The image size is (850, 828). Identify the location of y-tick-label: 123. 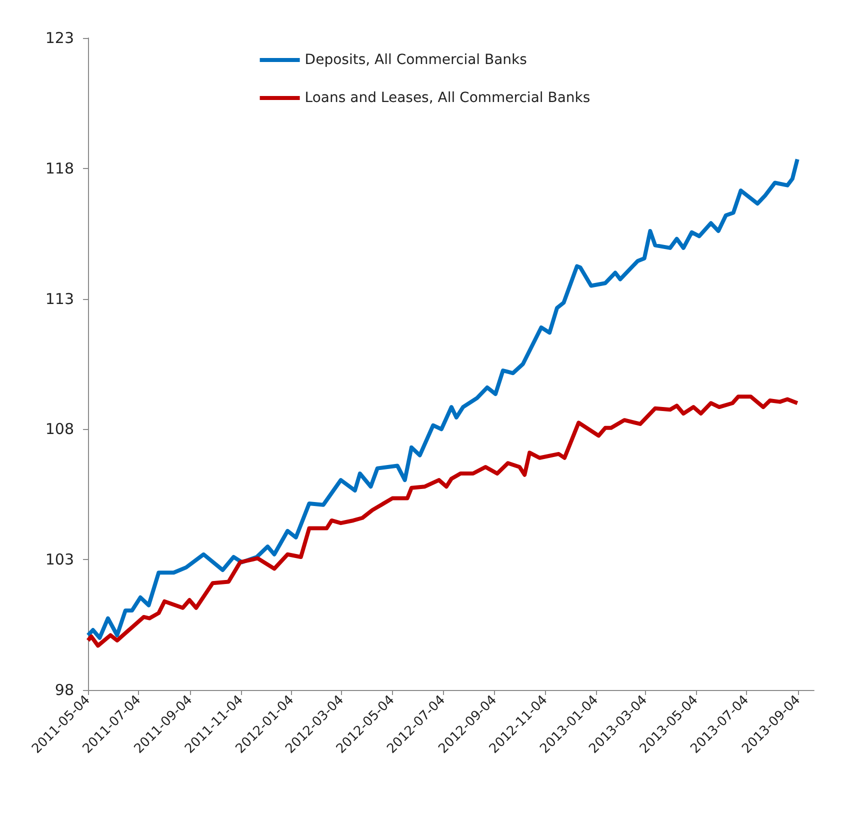
(59, 38).